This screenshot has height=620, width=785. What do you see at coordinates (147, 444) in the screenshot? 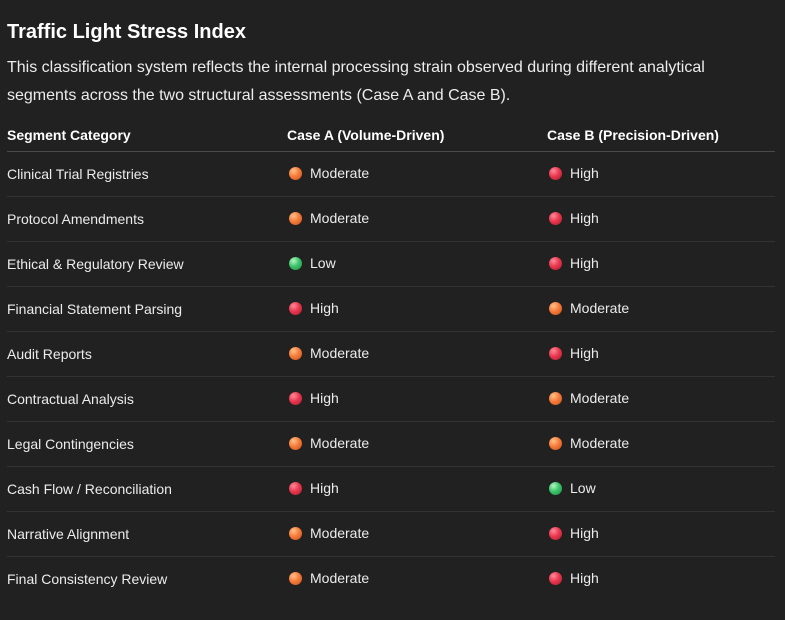
I see `segment-cell: Legal Contingencies` at bounding box center [147, 444].